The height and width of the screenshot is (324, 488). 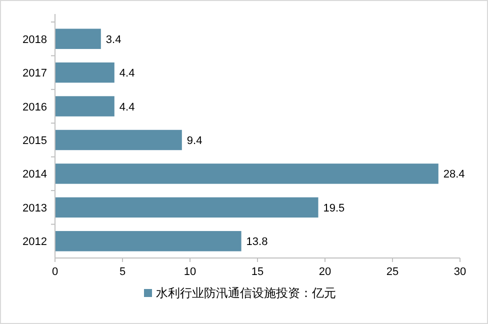 I want to click on x-tick-label: 30, so click(x=460, y=272).